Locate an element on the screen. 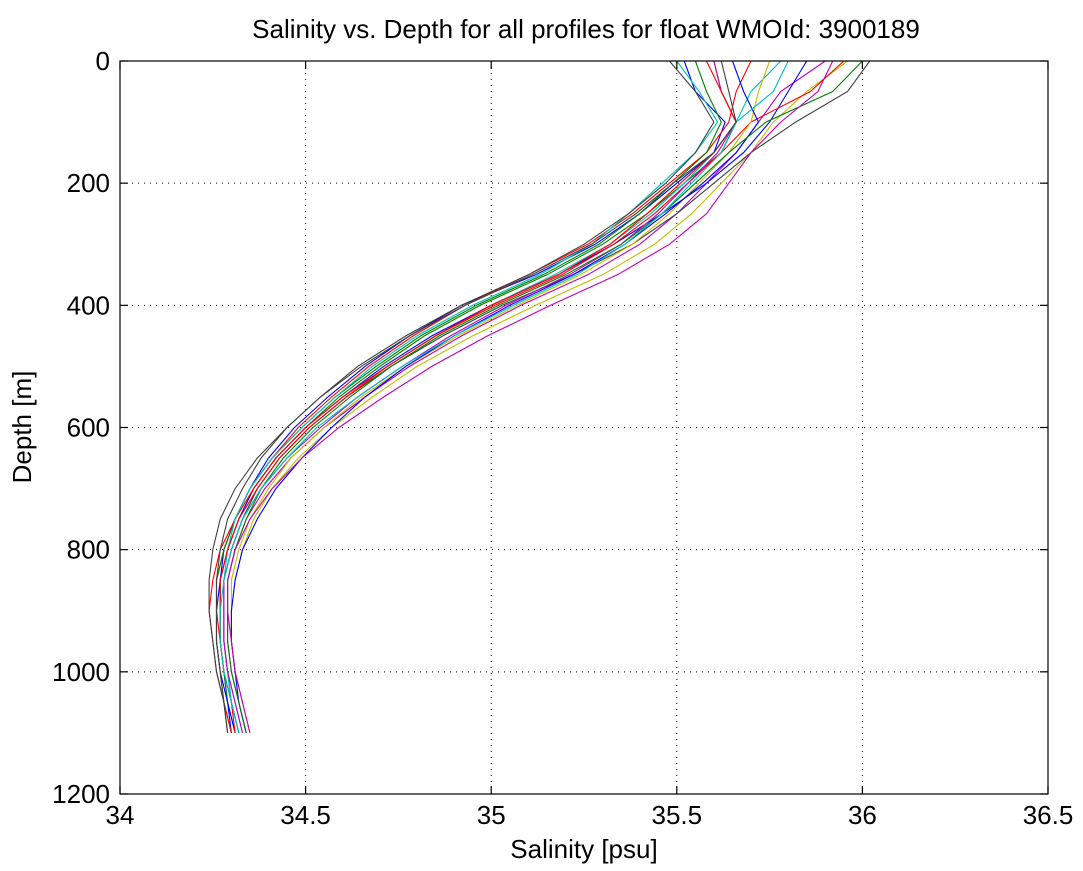 Image resolution: width=1083 pixels, height=871 pixels. y-tick-label: 0 is located at coordinates (103, 61).